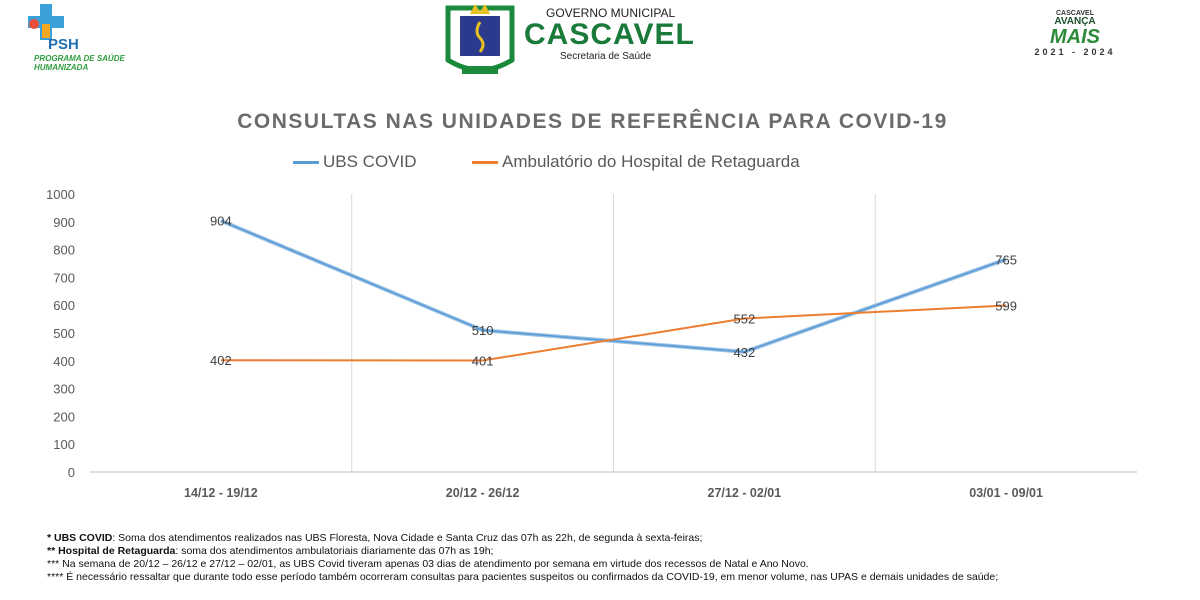 The height and width of the screenshot is (600, 1200). What do you see at coordinates (1006, 259) in the screenshot?
I see `data-label: 765` at bounding box center [1006, 259].